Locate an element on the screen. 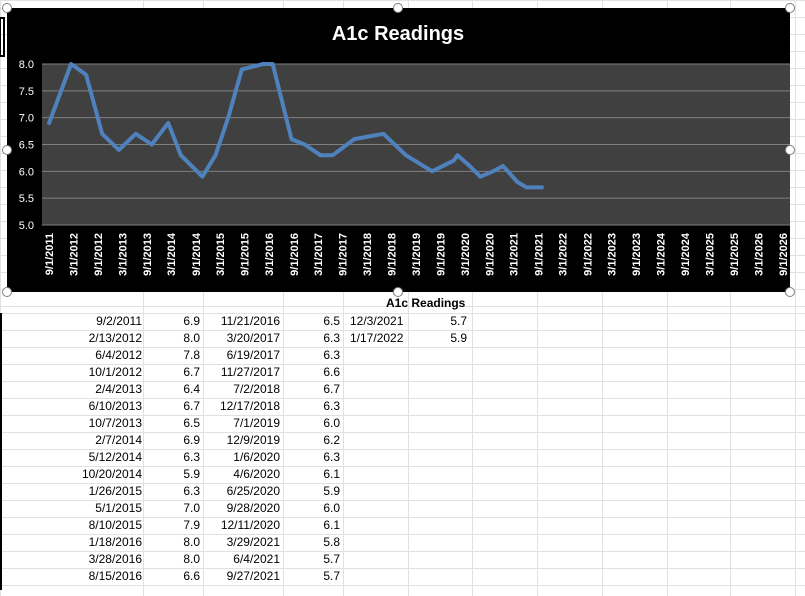 The height and width of the screenshot is (596, 805). cell-date: 5/12/2014 is located at coordinates (115, 457).